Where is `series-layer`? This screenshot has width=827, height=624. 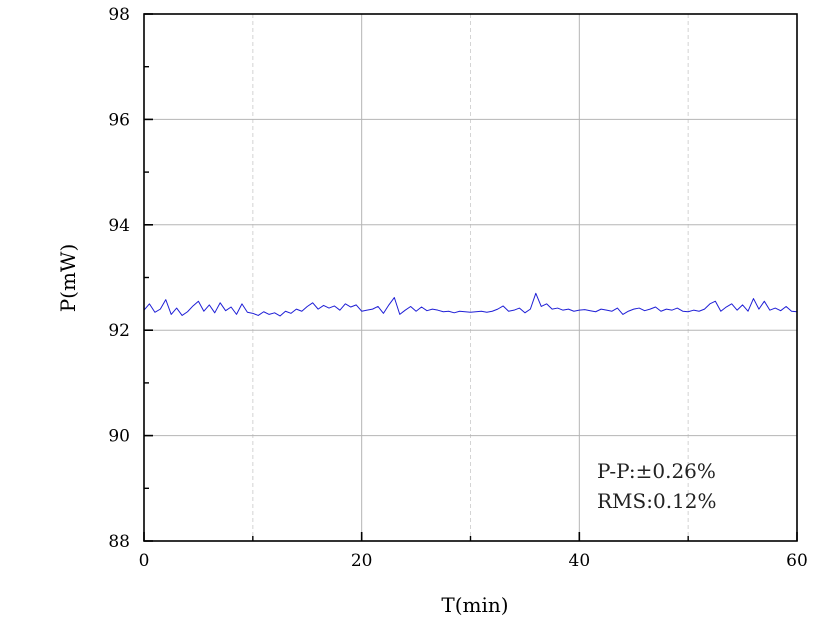 series-layer is located at coordinates (470, 304).